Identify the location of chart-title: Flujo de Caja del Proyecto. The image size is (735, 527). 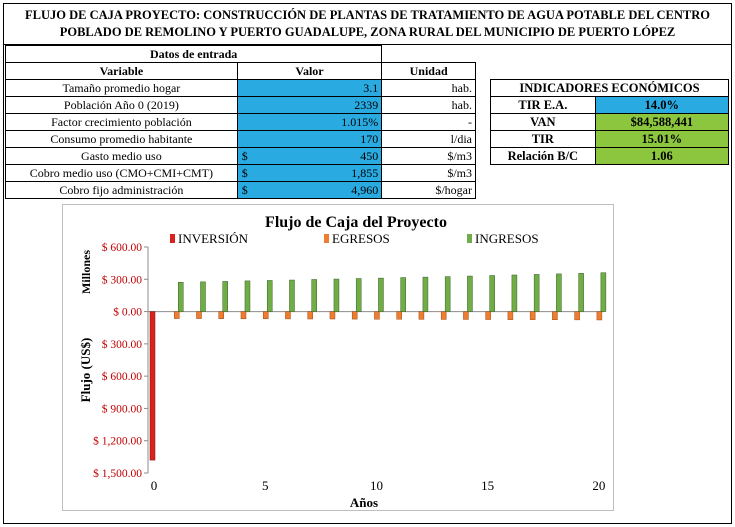
(356, 222).